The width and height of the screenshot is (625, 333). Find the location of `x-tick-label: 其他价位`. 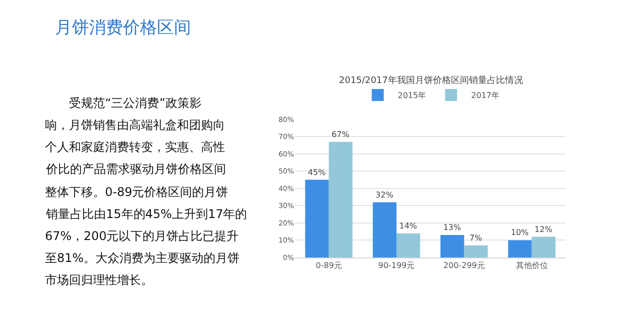

x-tick-label: 其他价位 is located at coordinates (532, 265).